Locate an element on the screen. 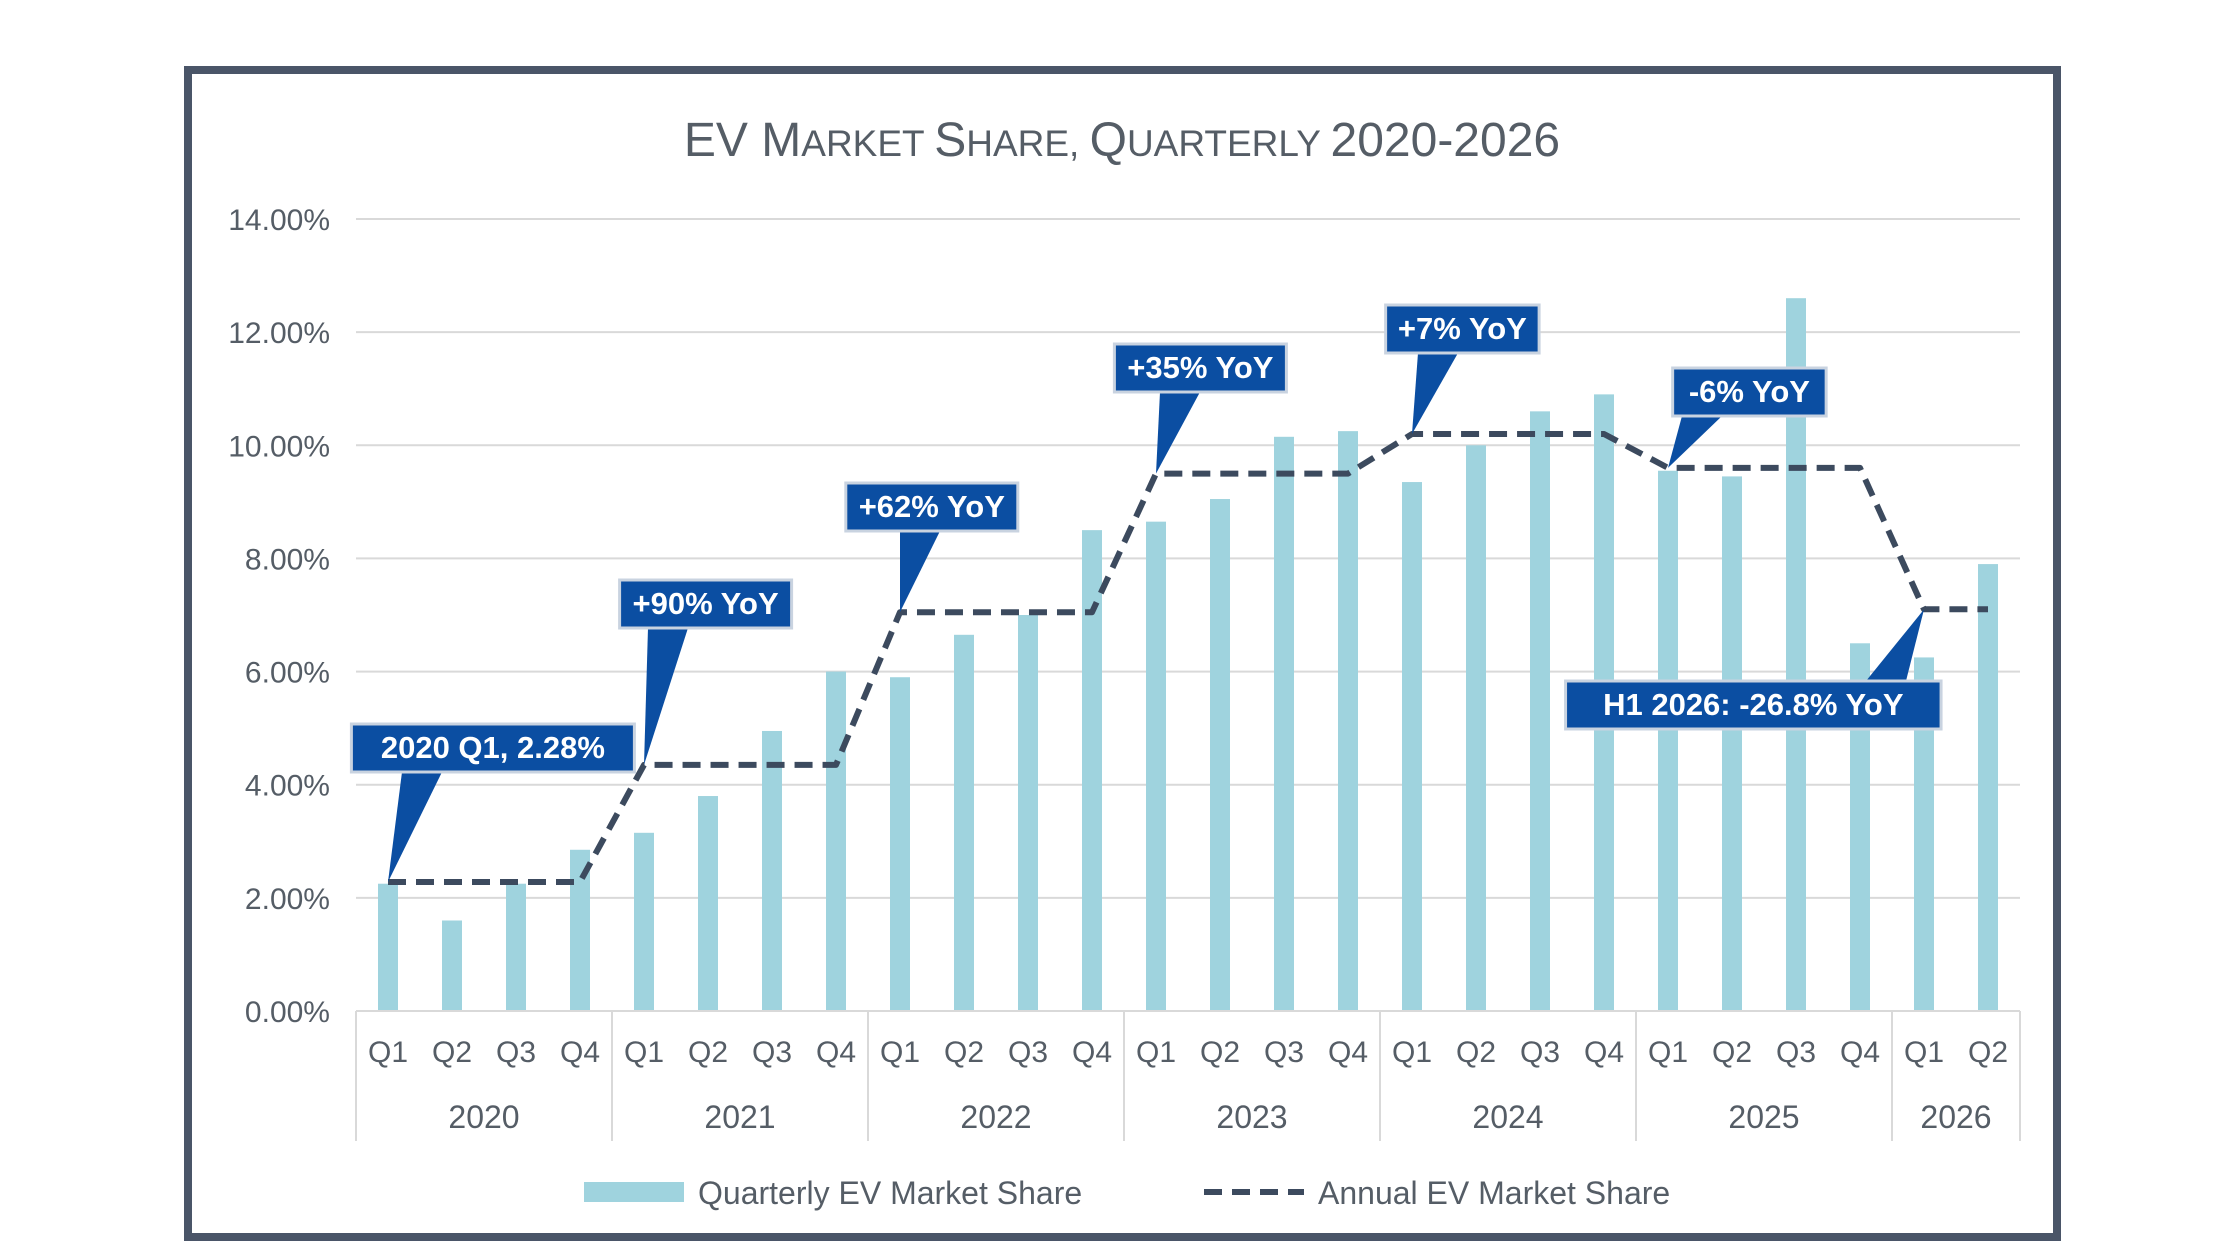 Image resolution: width=2240 pixels, height=1260 pixels. callout-label: +90% YoY is located at coordinates (705, 603).